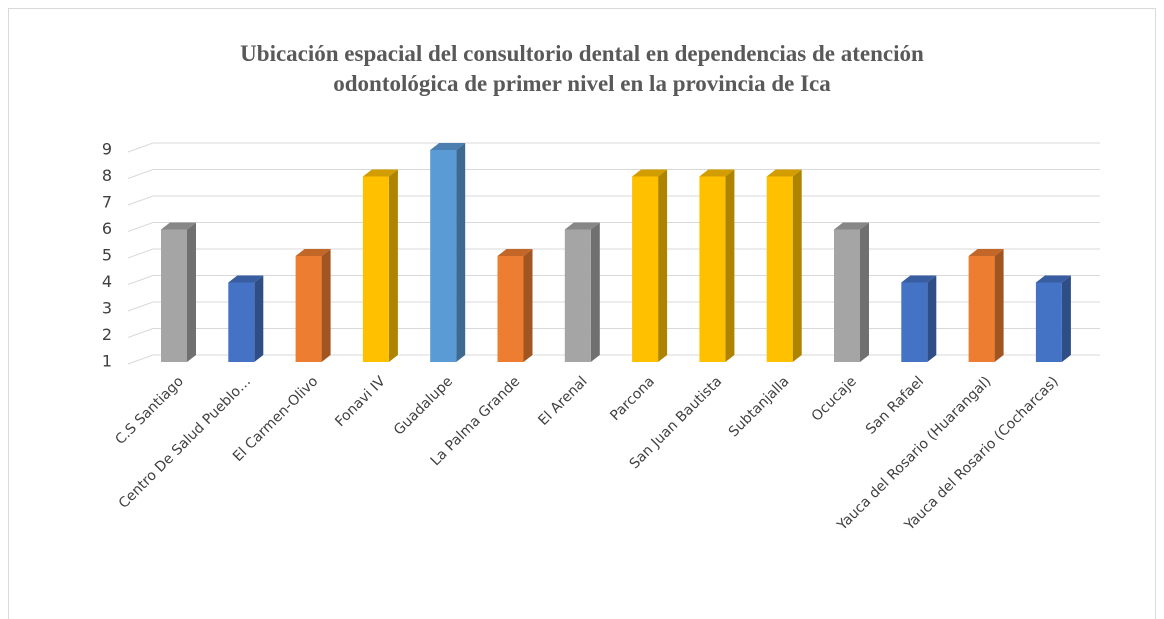 Image resolution: width=1164 pixels, height=619 pixels. What do you see at coordinates (107, 281) in the screenshot?
I see `y-tick-label: 4` at bounding box center [107, 281].